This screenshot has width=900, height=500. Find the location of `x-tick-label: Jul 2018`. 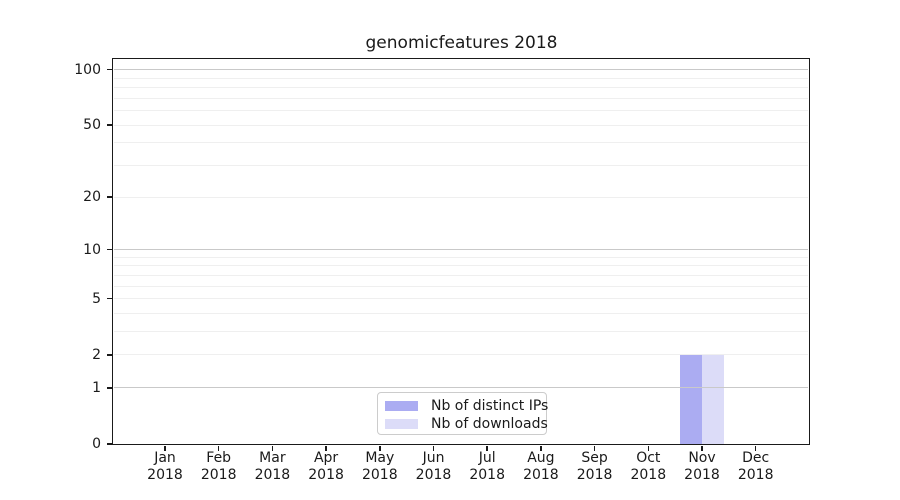

x-tick-label: Jul 2018 is located at coordinates (487, 466).